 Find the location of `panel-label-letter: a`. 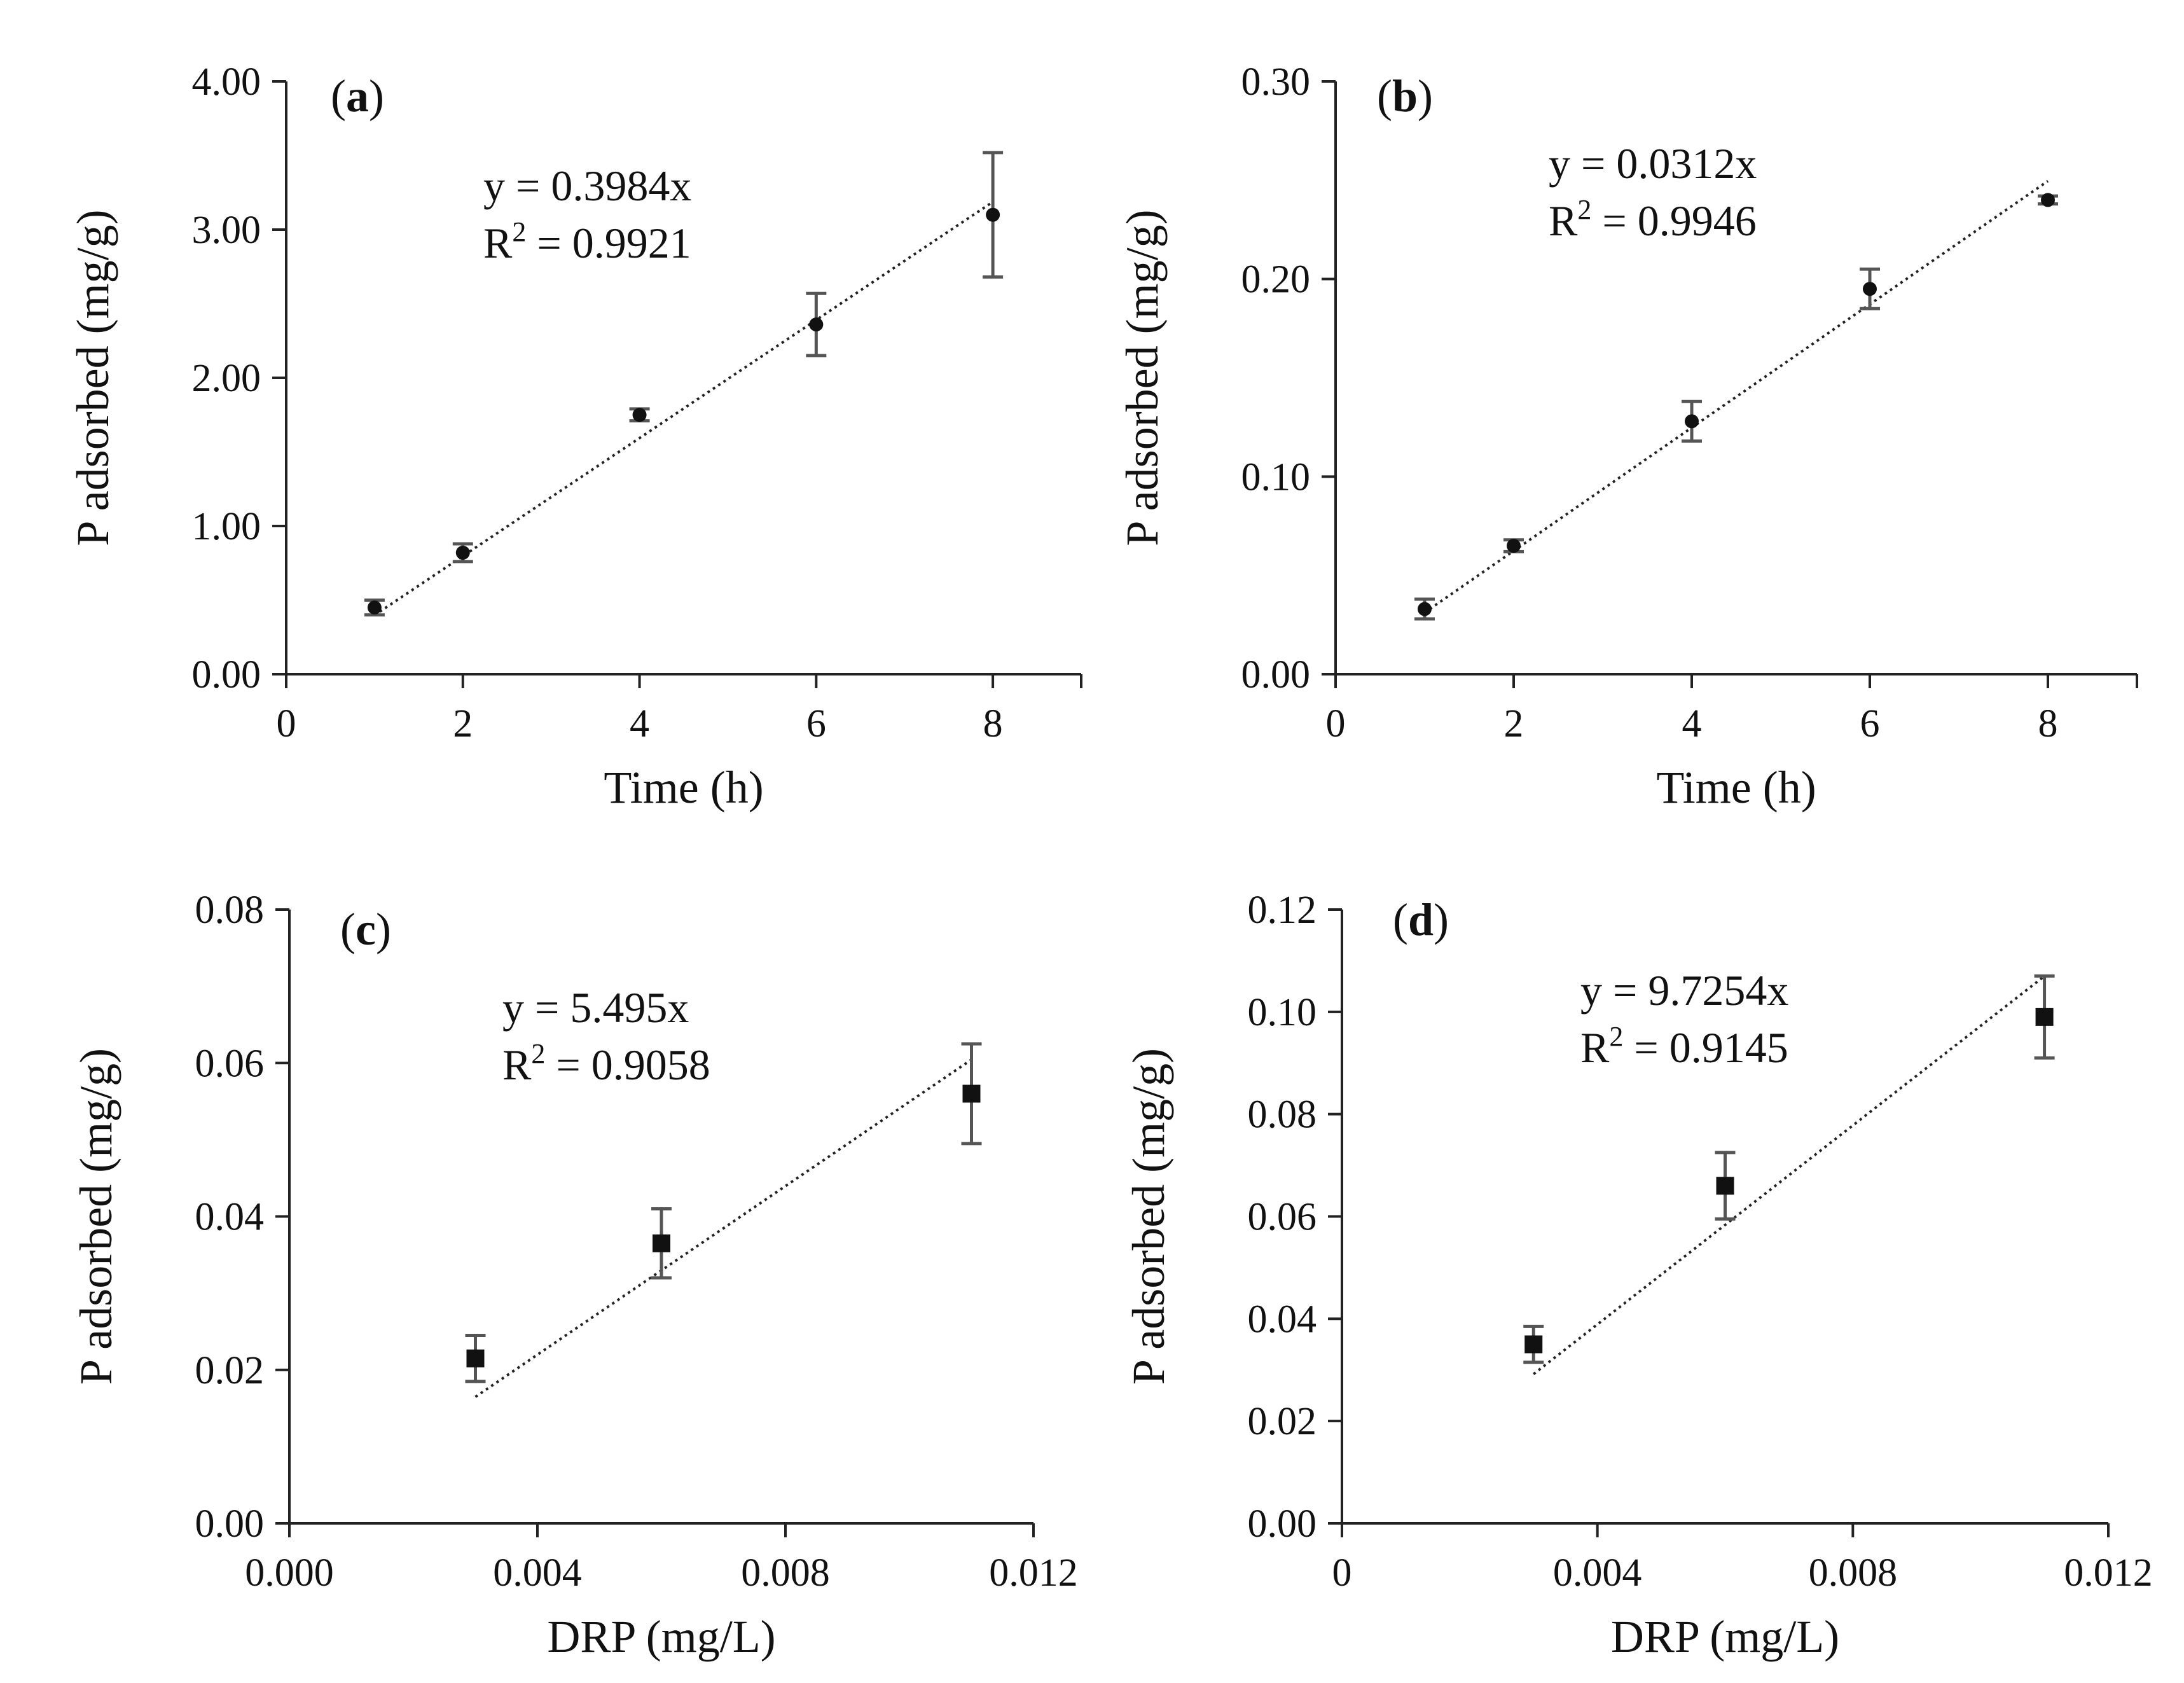

panel-label-letter: a is located at coordinates (357, 96).